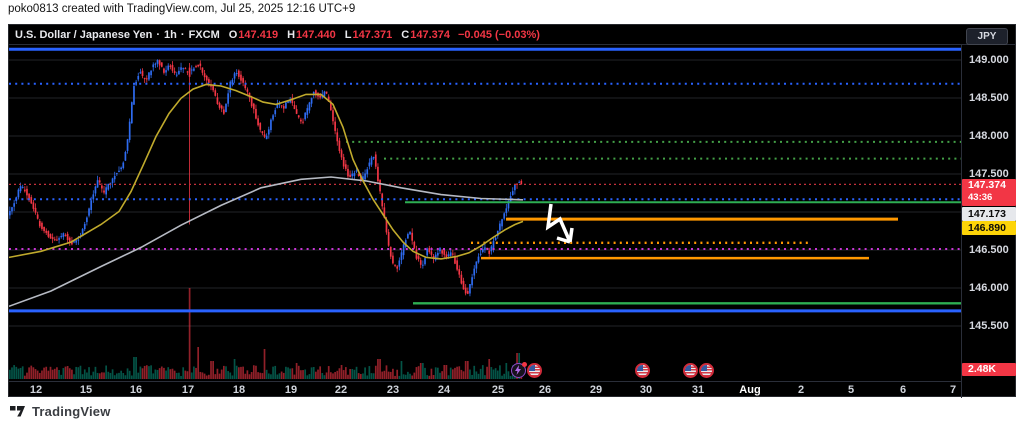 Image resolution: width=1024 pixels, height=430 pixels. I want to click on time-tick-label: 29, so click(596, 390).